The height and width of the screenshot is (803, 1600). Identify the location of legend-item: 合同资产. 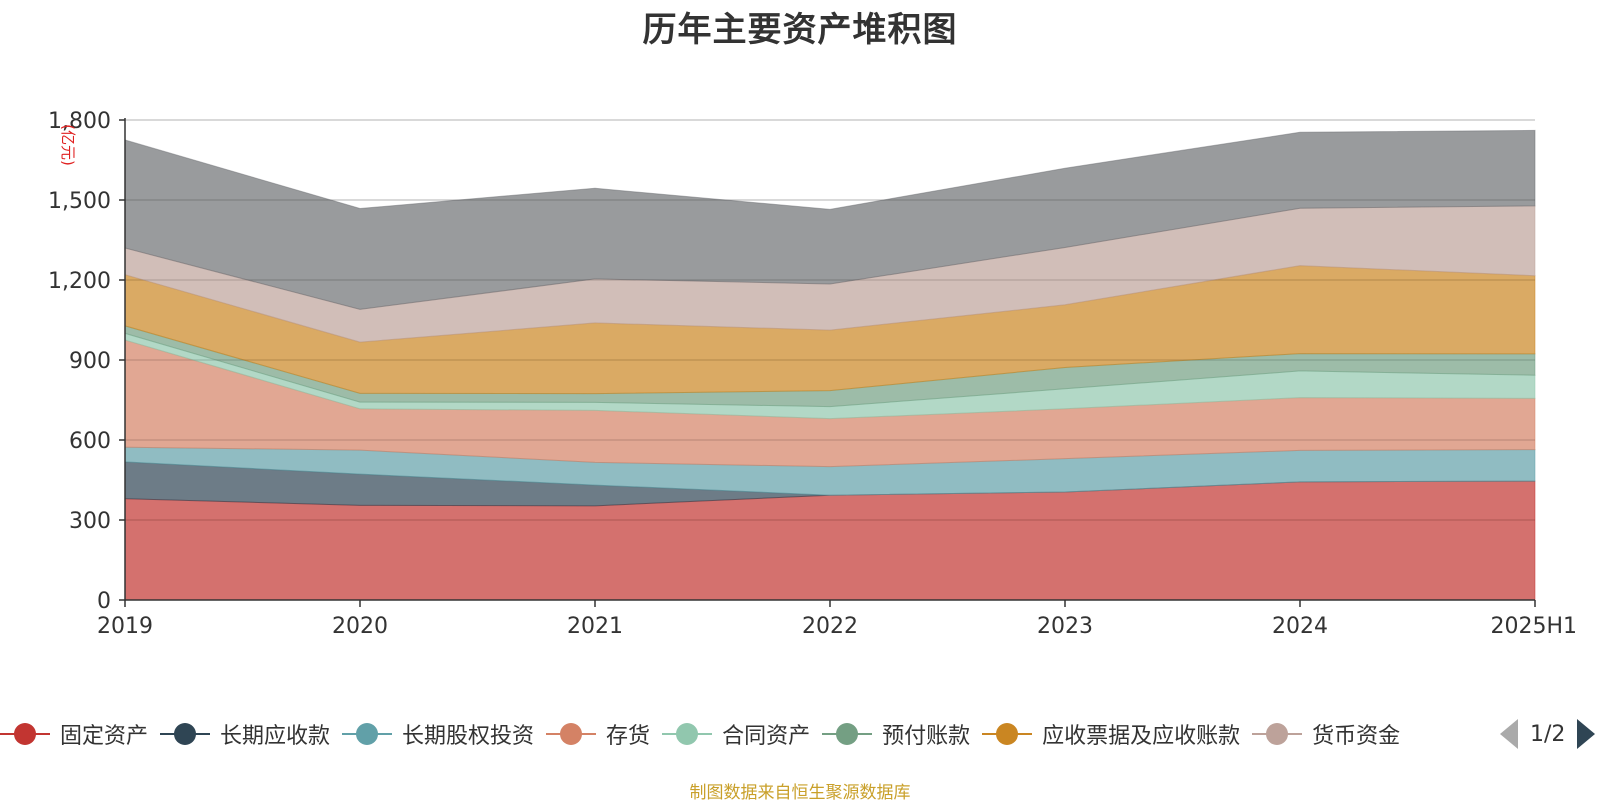
(736, 734).